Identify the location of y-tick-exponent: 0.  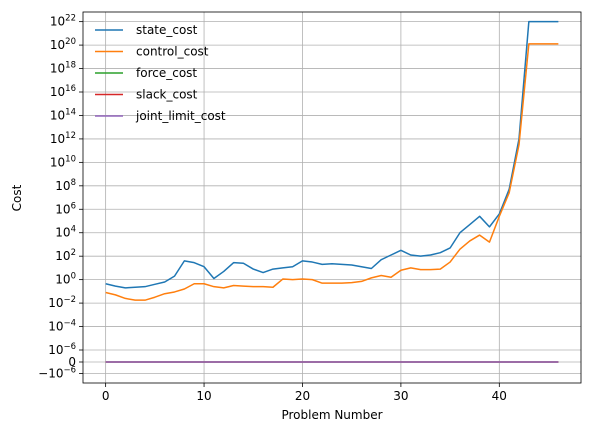
(73, 277).